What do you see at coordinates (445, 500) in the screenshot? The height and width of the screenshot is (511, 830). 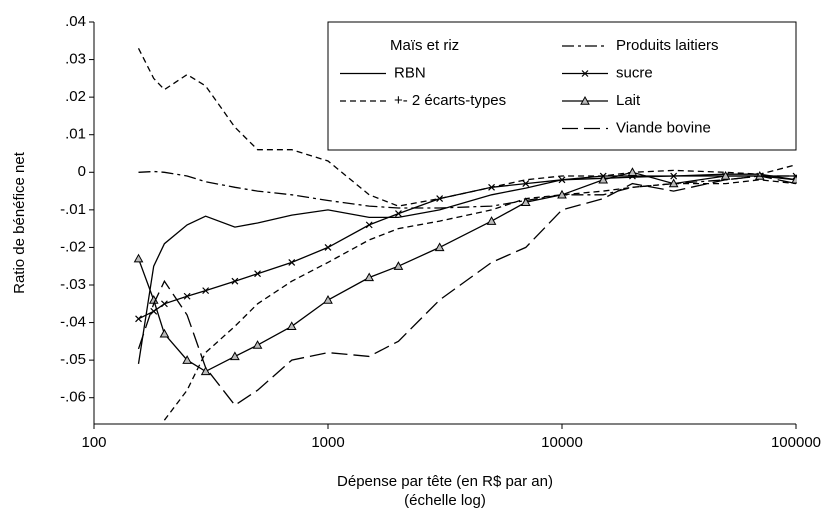 I see `x-axis-note: (échelle log)` at bounding box center [445, 500].